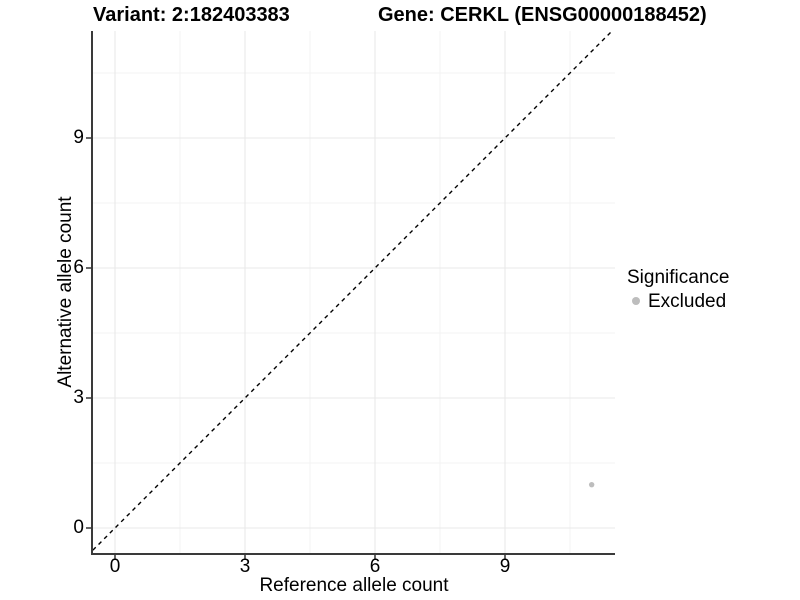  Describe the element at coordinates (591, 484) in the screenshot. I see `data-point` at that location.